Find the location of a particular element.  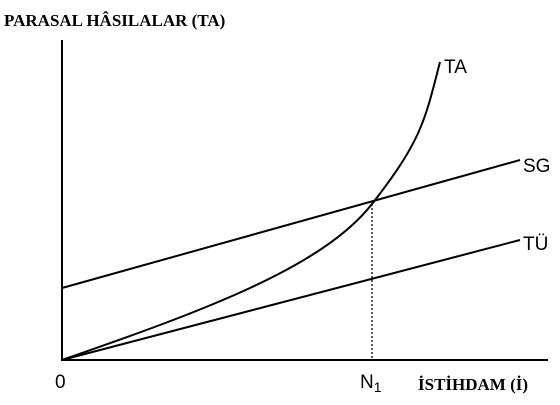

tu-label: TÜ is located at coordinates (535, 244).